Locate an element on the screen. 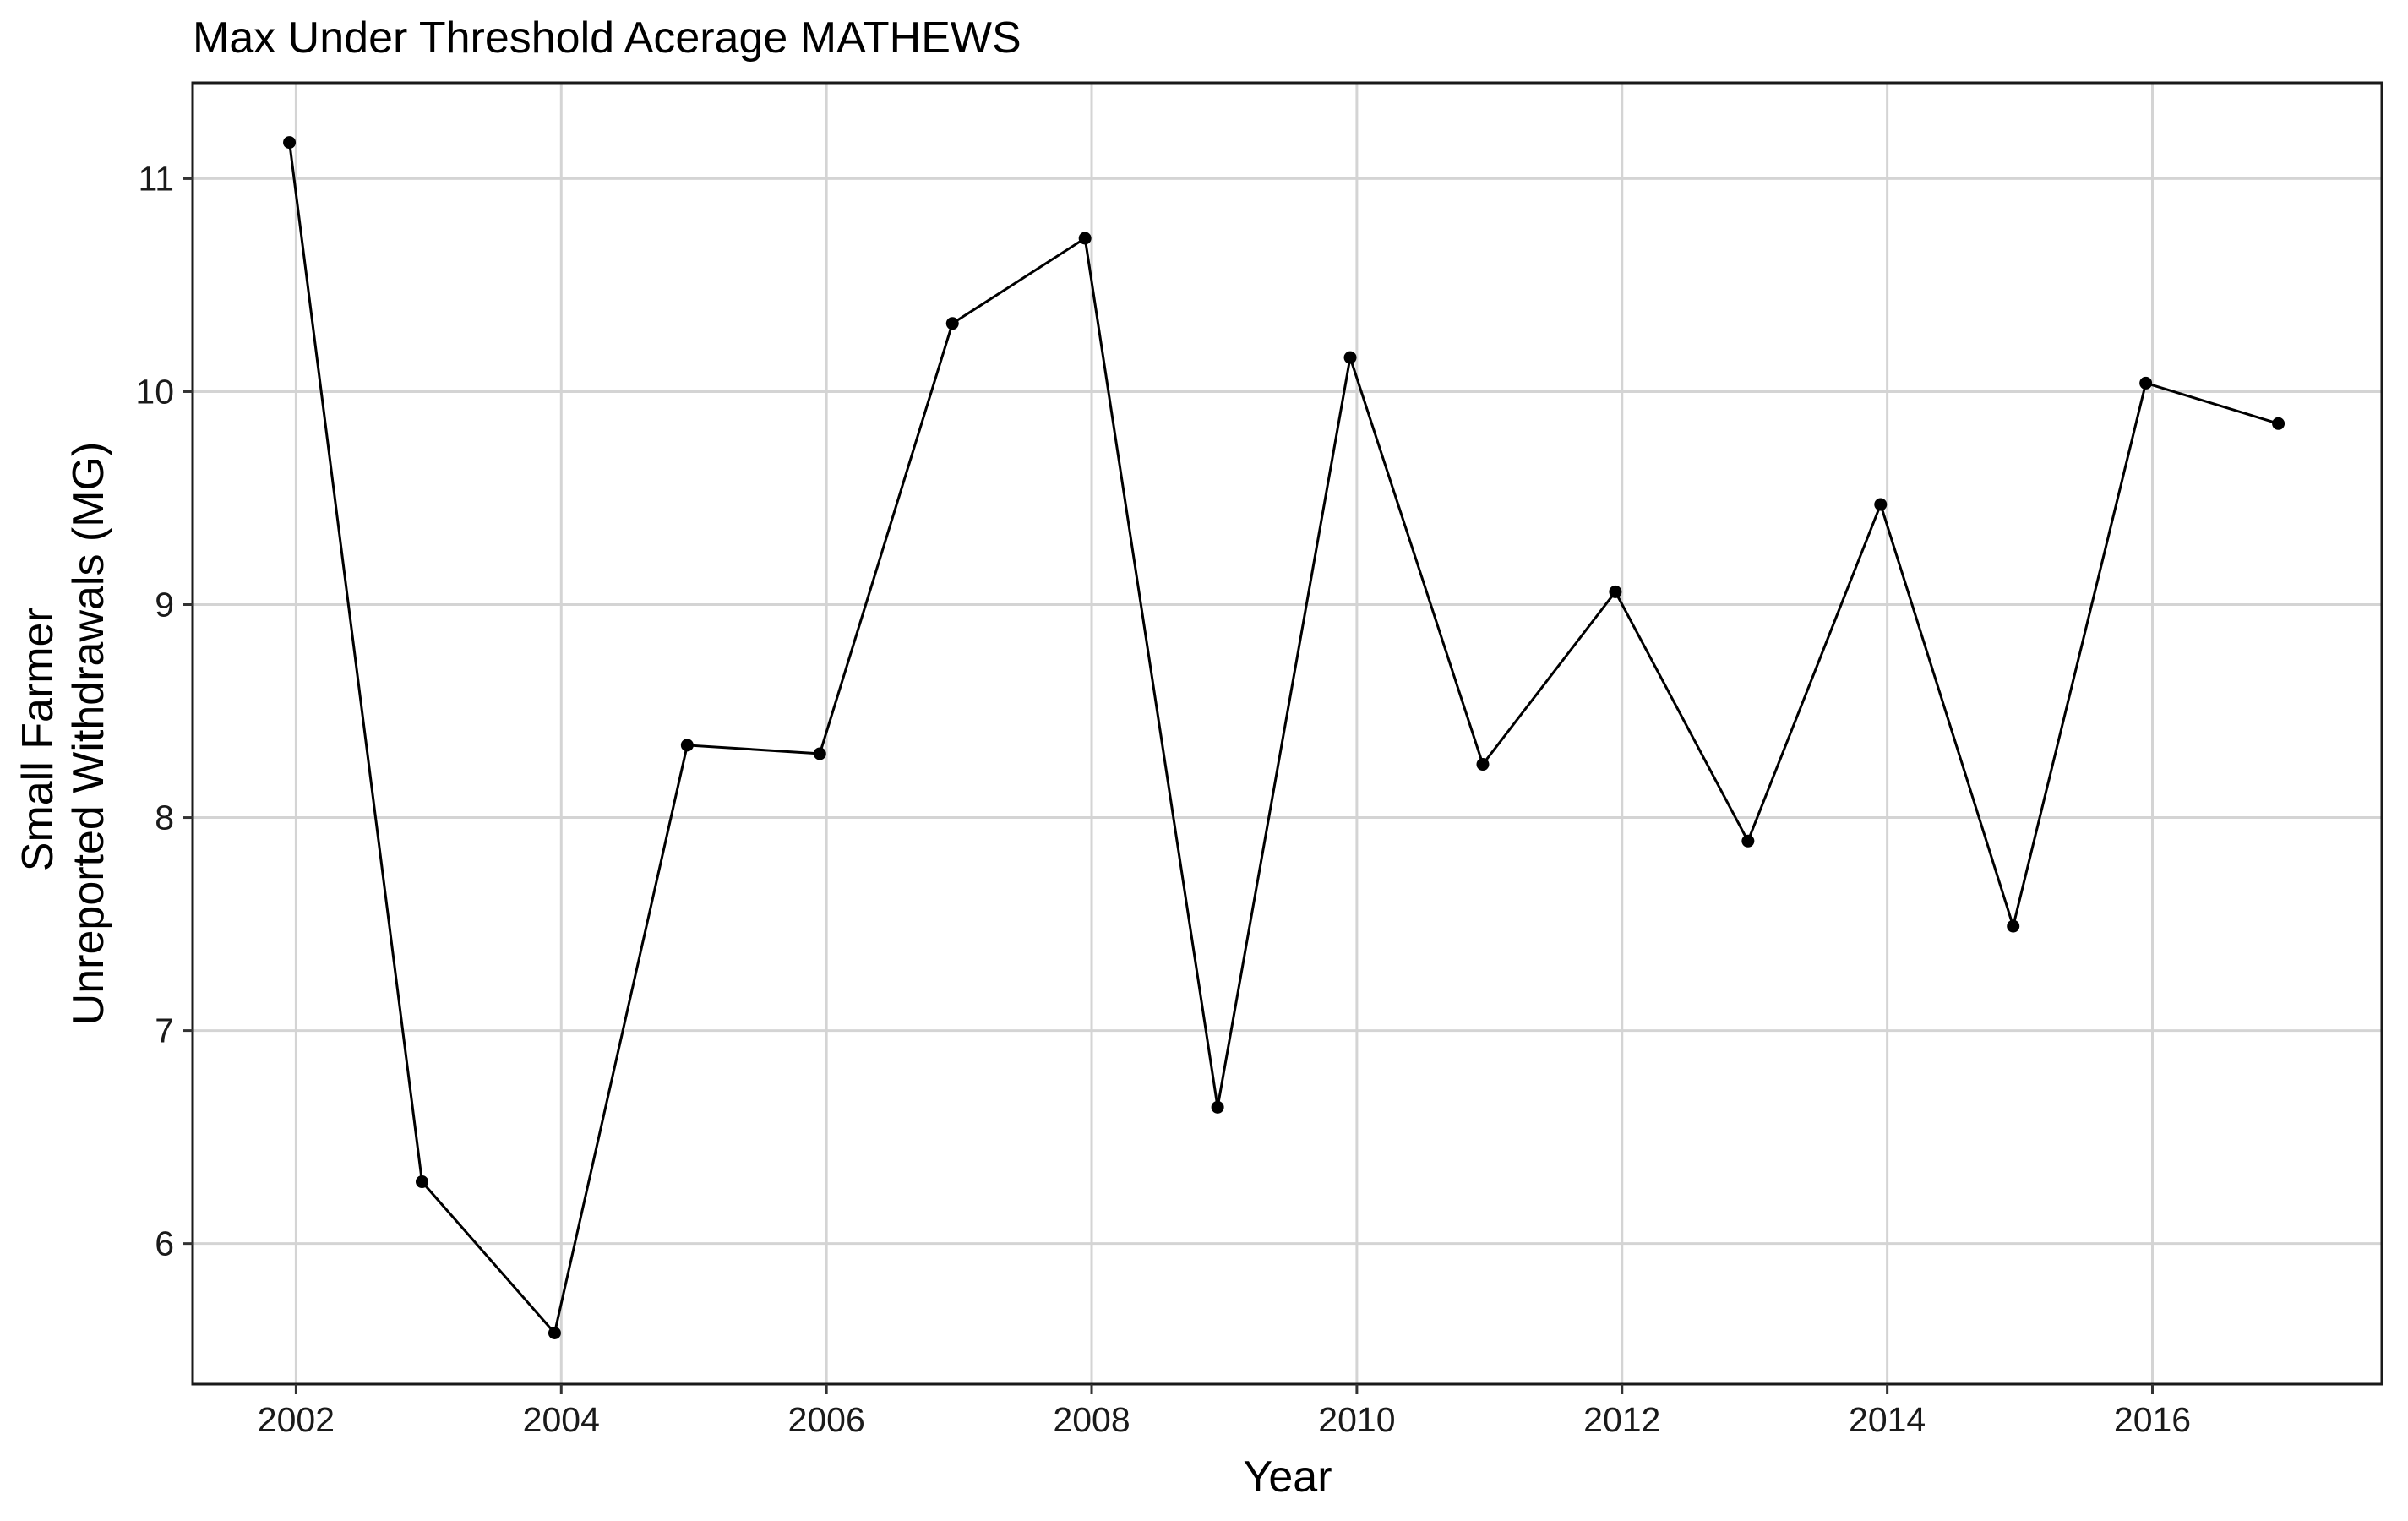 This screenshot has width=2408, height=1521. y-tick-label: 9 is located at coordinates (164, 605).